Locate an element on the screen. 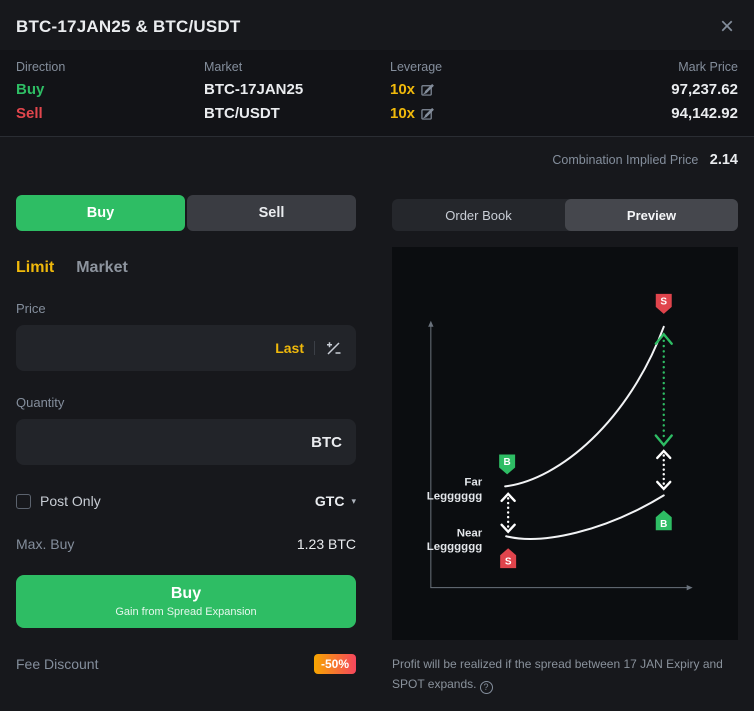 The width and height of the screenshot is (754, 711). chart-axes is located at coordinates (560, 455).